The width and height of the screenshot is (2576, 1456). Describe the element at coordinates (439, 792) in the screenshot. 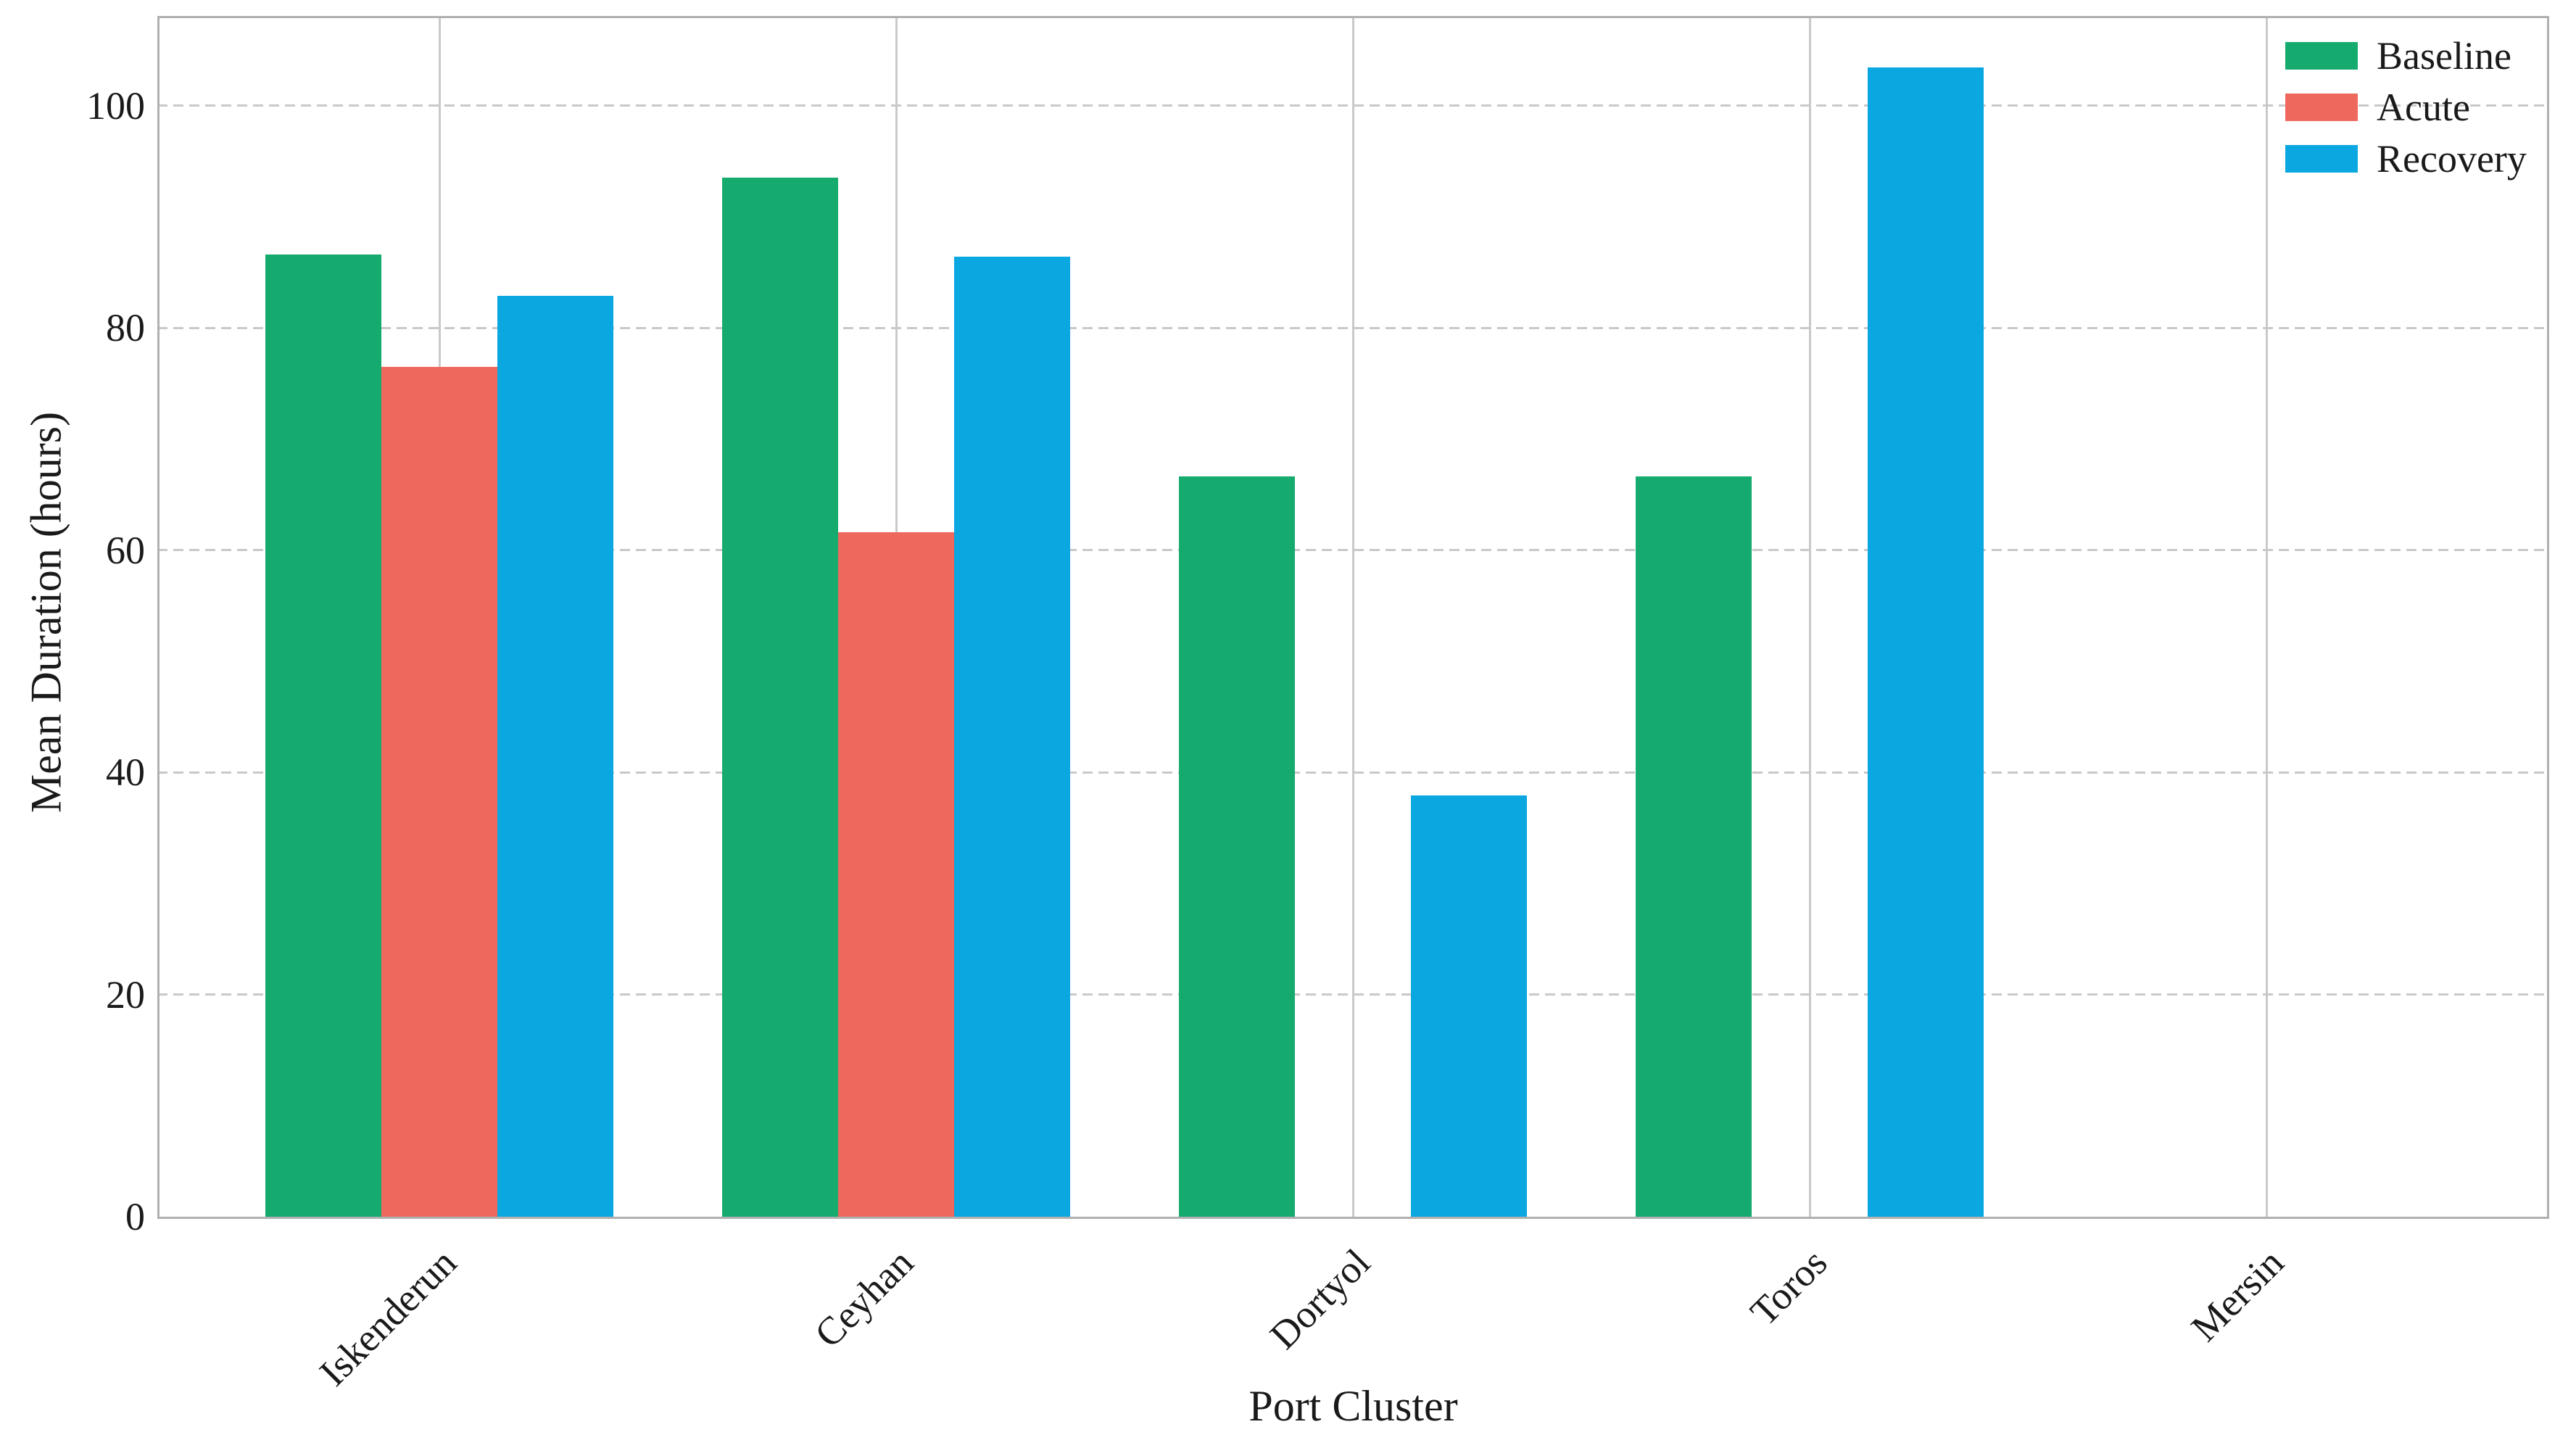

I see `bar-acute-iskenderun` at that location.